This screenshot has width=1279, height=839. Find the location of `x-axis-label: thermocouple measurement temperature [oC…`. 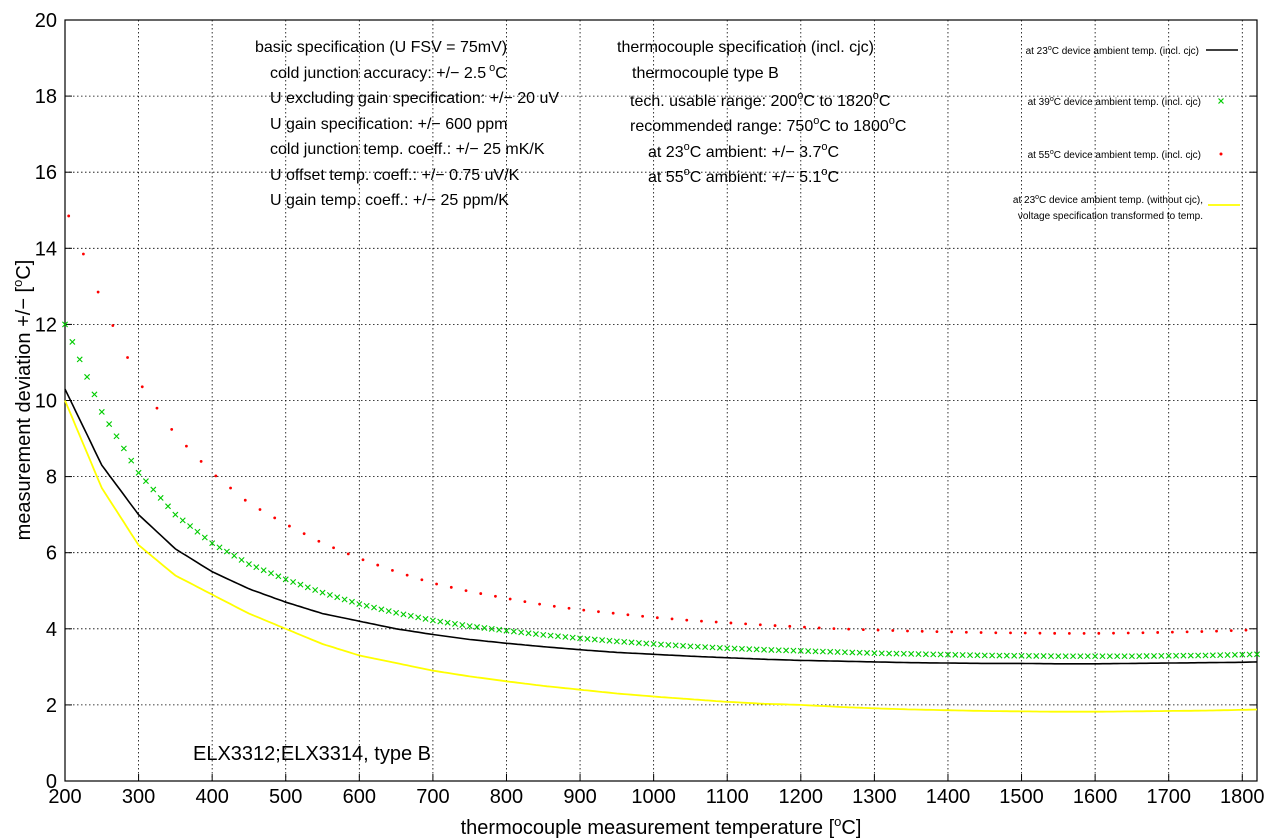

x-axis-label: thermocouple measurement temperature [oC… is located at coordinates (661, 826).